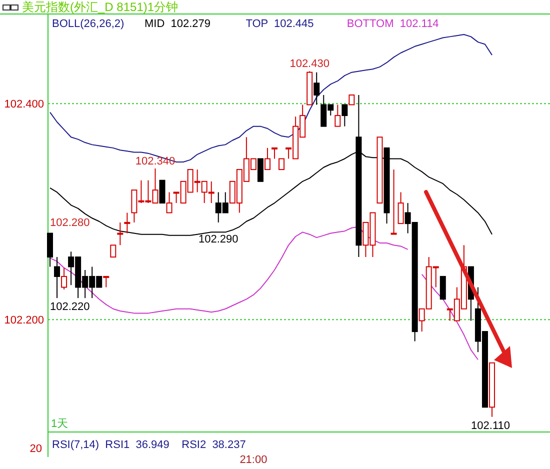 The width and height of the screenshot is (550, 469). Describe the element at coordinates (70, 307) in the screenshot. I see `annotation: 102.220` at that location.